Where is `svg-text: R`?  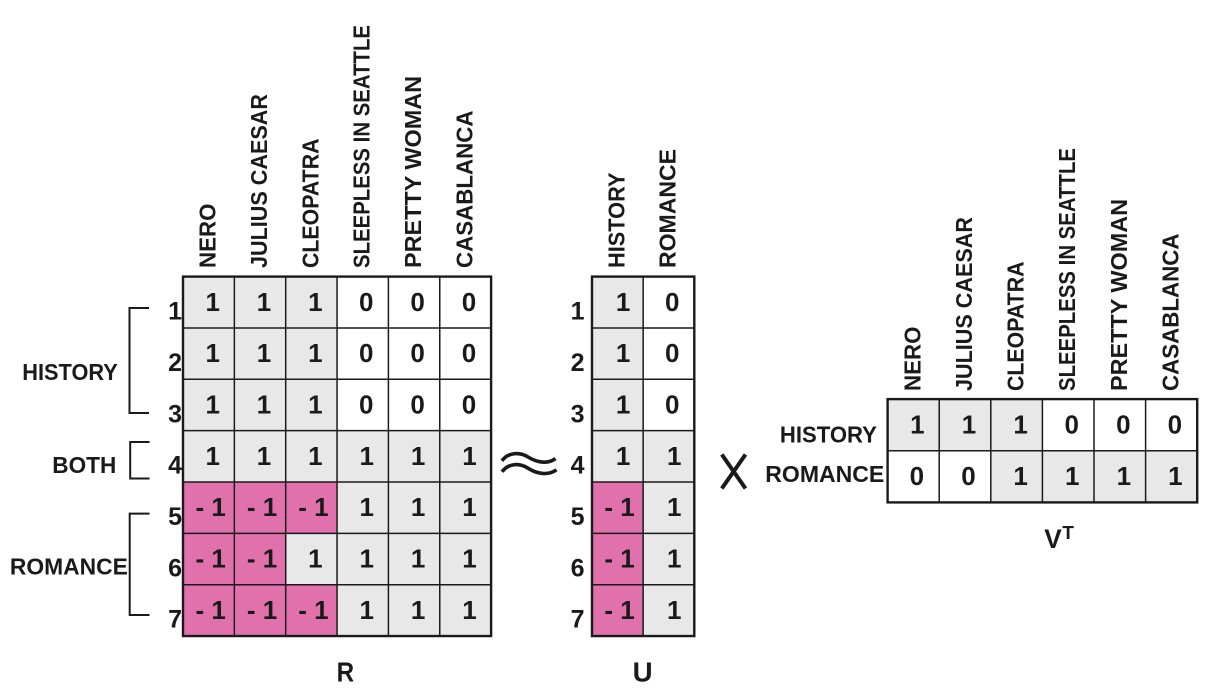
svg-text: R is located at coordinates (346, 671).